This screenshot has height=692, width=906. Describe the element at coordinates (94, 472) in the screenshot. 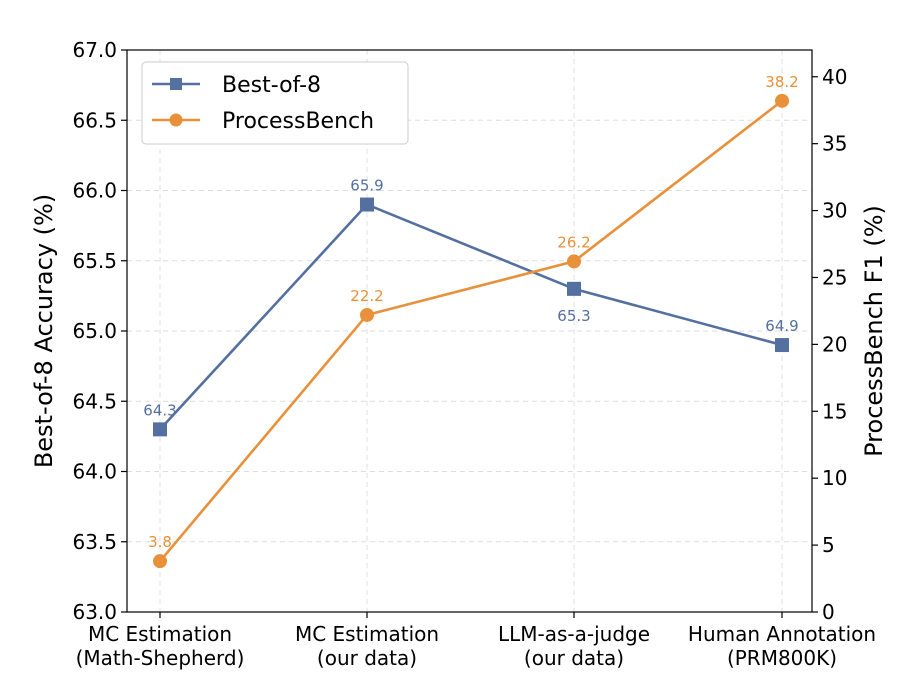

I see `y-left-tick-label: 64.0` at that location.